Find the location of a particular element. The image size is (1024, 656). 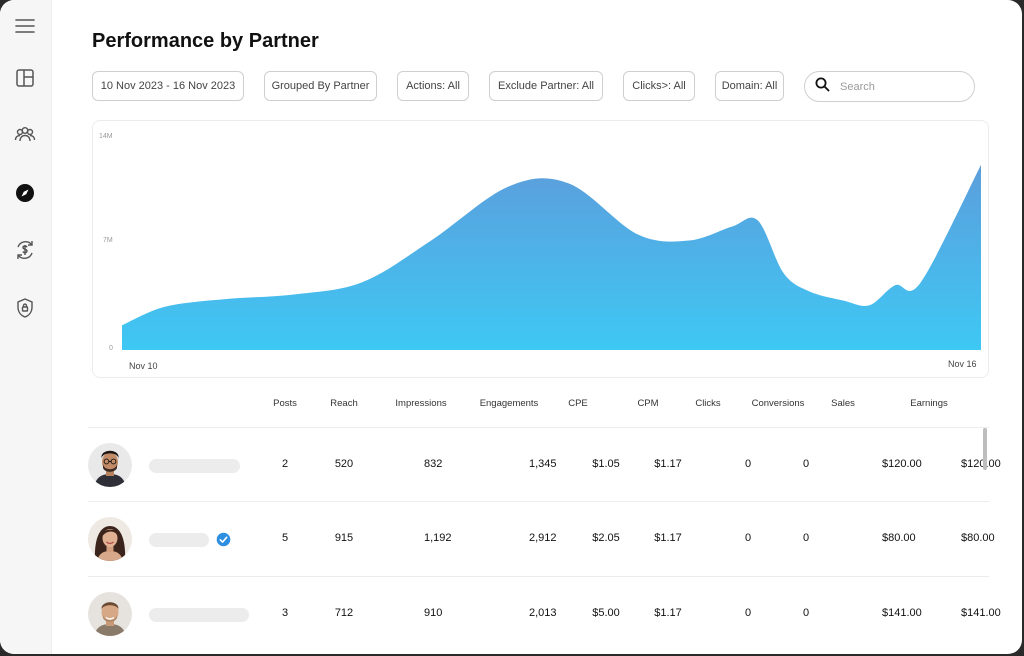

table-cell: 3 is located at coordinates (285, 613).